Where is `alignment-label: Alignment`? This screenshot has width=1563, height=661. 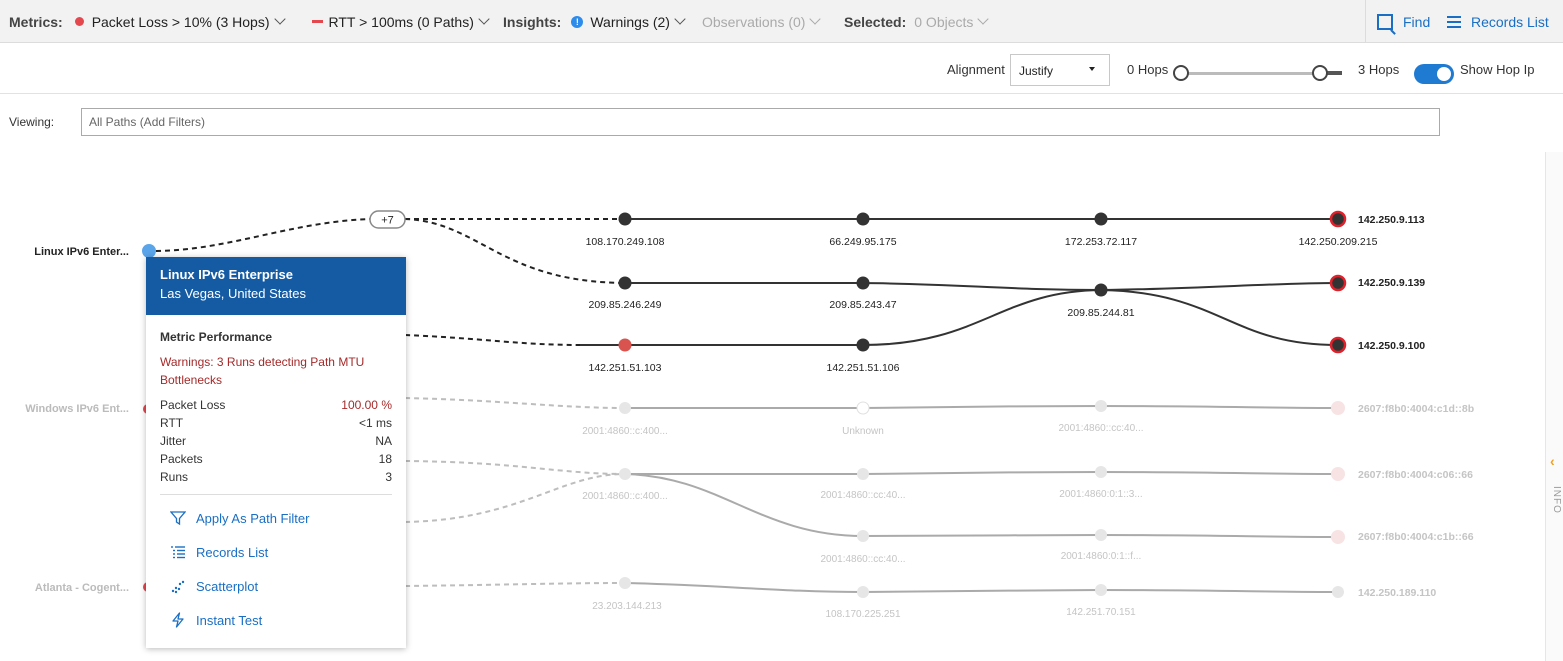
alignment-label: Alignment is located at coordinates (976, 69).